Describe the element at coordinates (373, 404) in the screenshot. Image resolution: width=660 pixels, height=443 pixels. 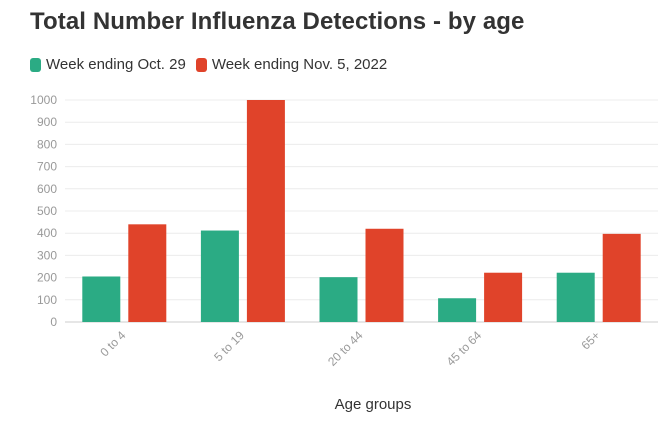
I see `x-axis-title: Age groups` at that location.